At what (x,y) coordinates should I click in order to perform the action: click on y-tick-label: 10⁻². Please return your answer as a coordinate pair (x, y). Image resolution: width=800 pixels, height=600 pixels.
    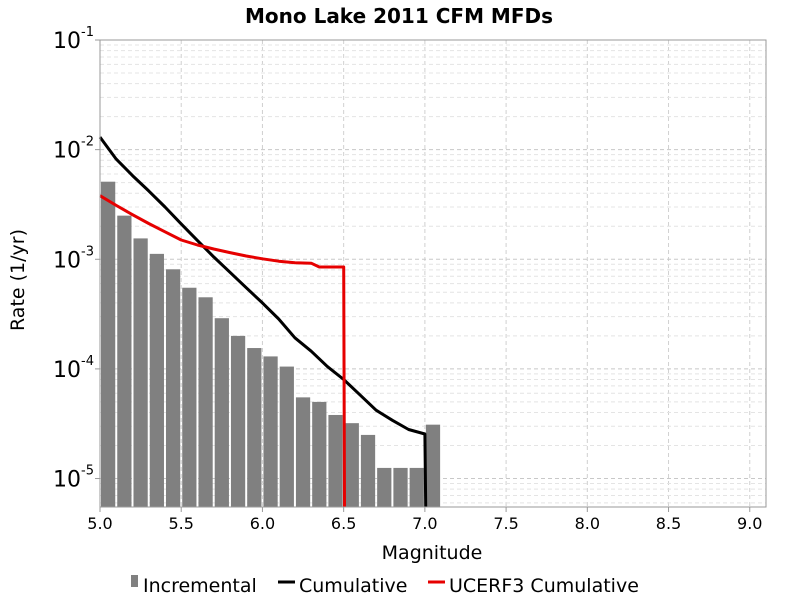
    Looking at the image, I should click on (73, 149).